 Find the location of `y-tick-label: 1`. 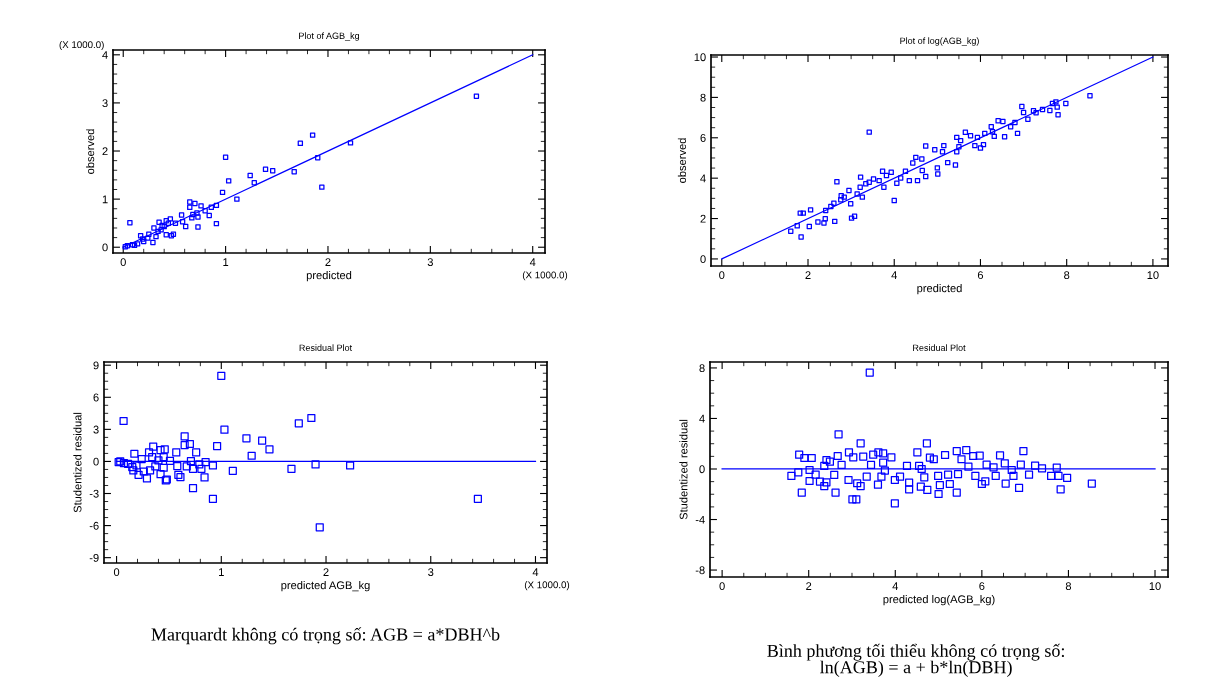

y-tick-label: 1 is located at coordinates (105, 199).